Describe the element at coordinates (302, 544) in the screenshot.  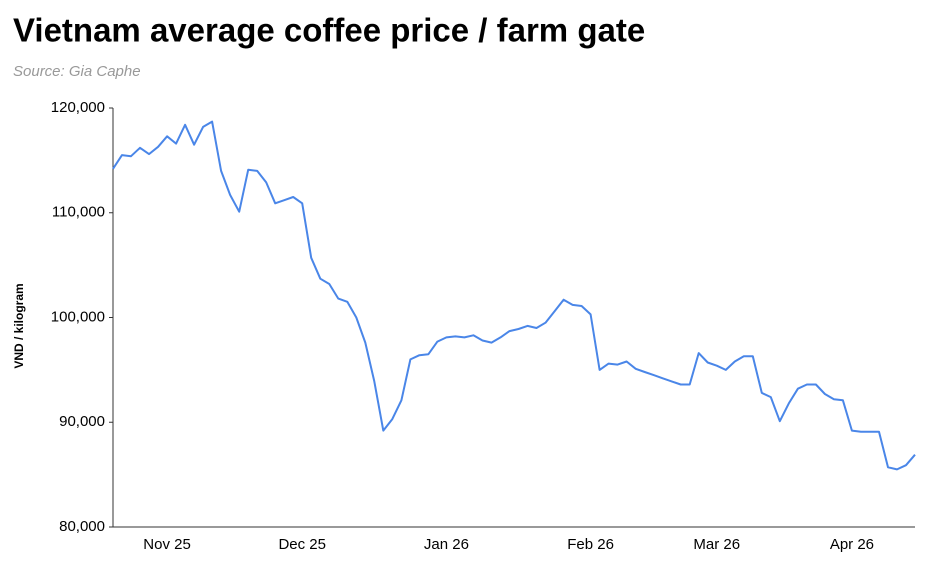
I see `x-tick-label: Dec 25` at that location.